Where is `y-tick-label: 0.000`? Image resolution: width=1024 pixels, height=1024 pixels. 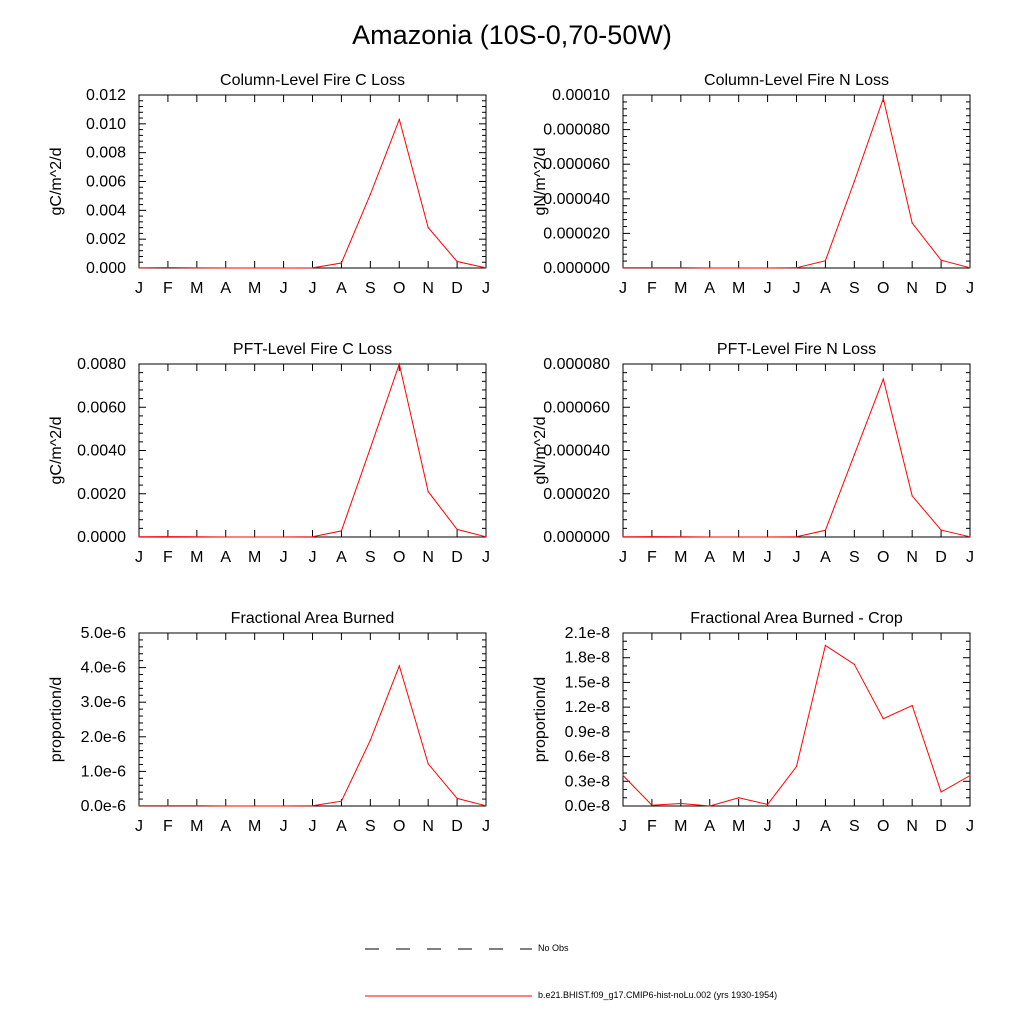
y-tick-label: 0.000 is located at coordinates (106, 268).